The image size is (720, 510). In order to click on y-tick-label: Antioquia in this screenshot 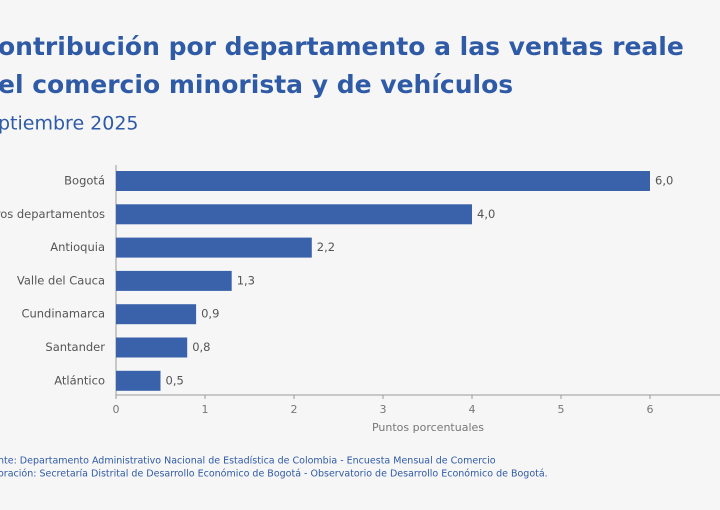, I will do `click(77, 247)`.